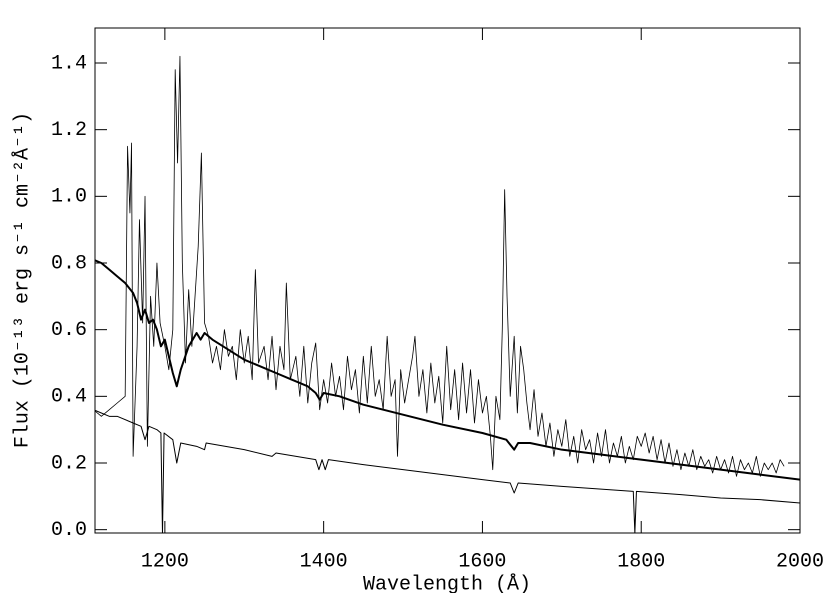 The width and height of the screenshot is (830, 593). I want to click on y-tick-label: 0.8, so click(69, 263).